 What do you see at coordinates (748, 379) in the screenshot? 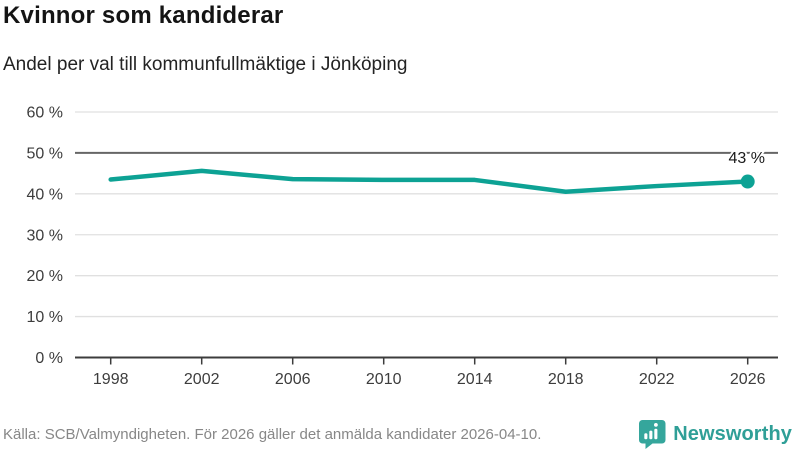
I see `x-tick-label: 2026` at bounding box center [748, 379].